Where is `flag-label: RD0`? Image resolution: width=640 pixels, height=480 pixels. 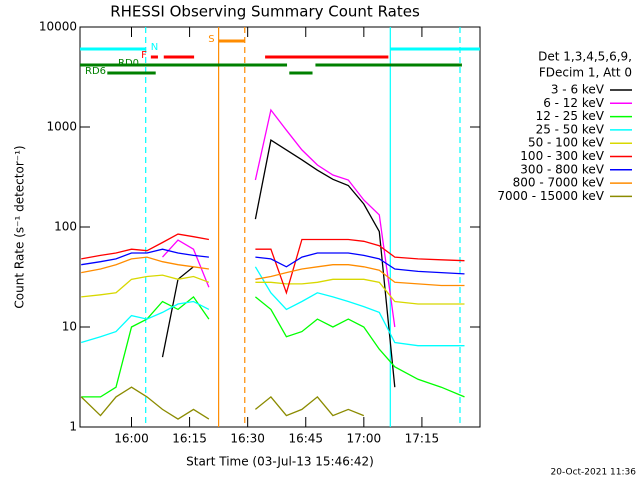
flag-label: RD0 is located at coordinates (128, 63).